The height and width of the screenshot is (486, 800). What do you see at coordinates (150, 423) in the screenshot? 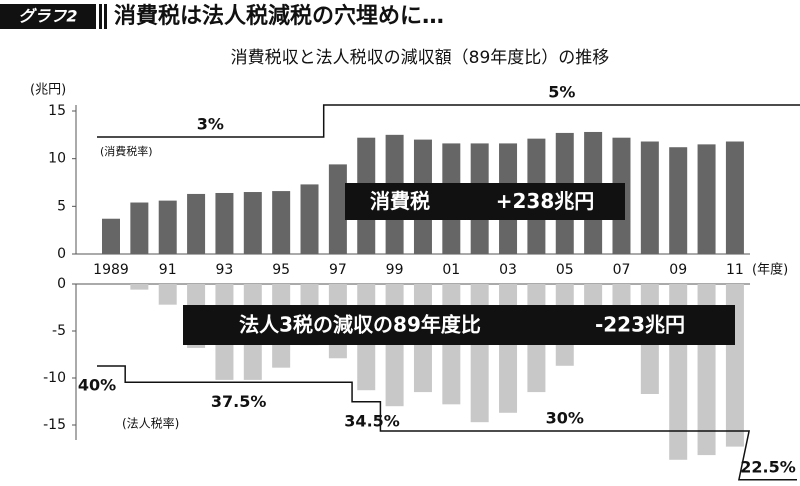
I see `rate-name: (法人税率)` at bounding box center [150, 423].